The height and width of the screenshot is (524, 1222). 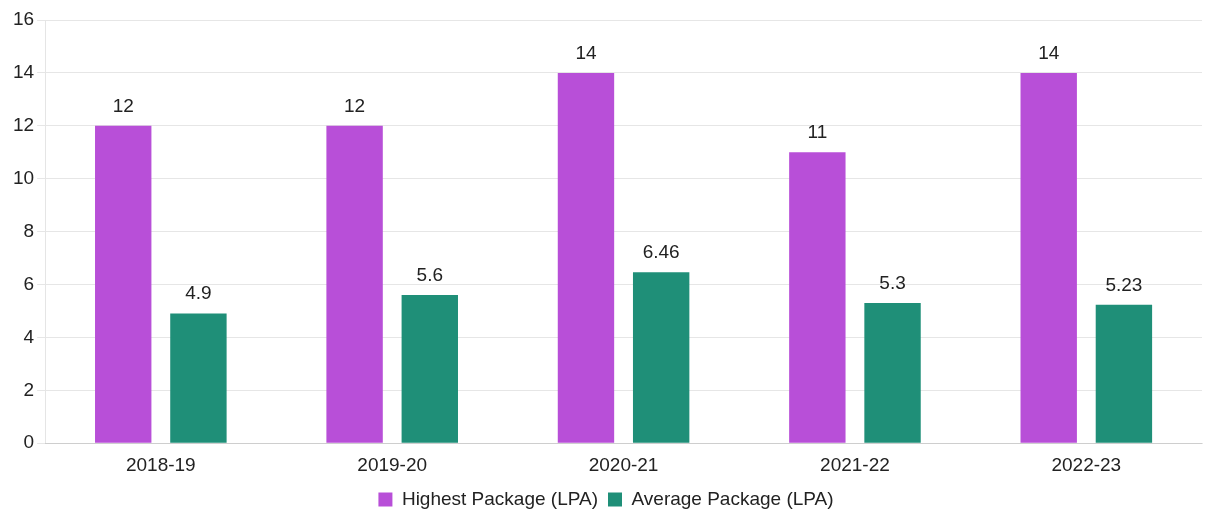 I want to click on y-tick-label: 10, so click(x=23, y=177).